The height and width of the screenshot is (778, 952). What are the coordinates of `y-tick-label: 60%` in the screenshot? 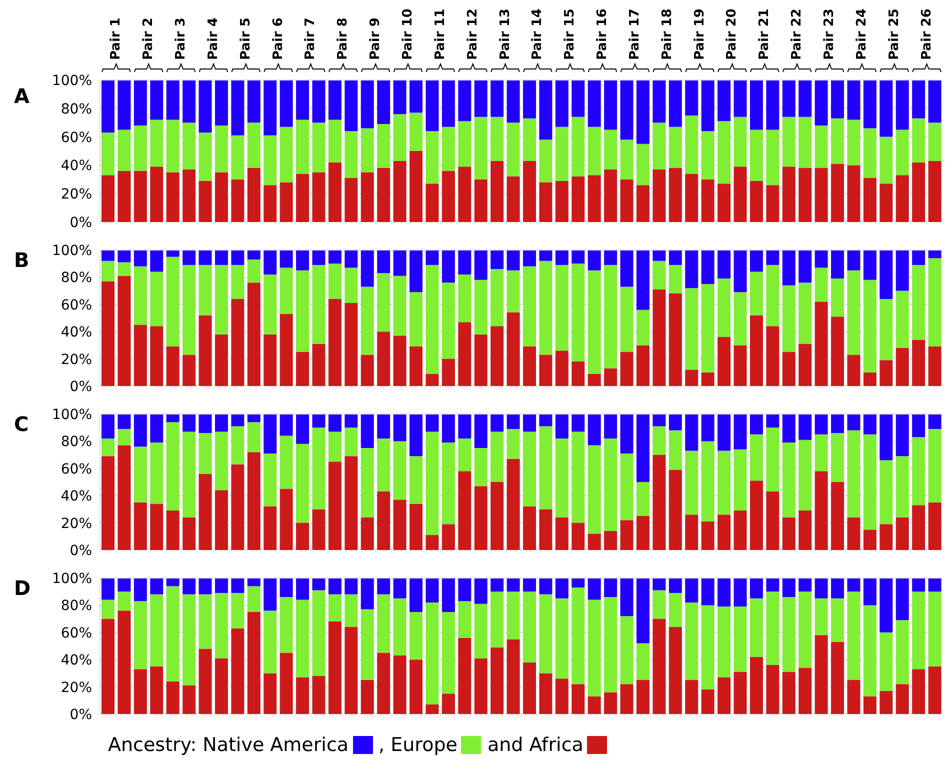 It's located at (76, 633).